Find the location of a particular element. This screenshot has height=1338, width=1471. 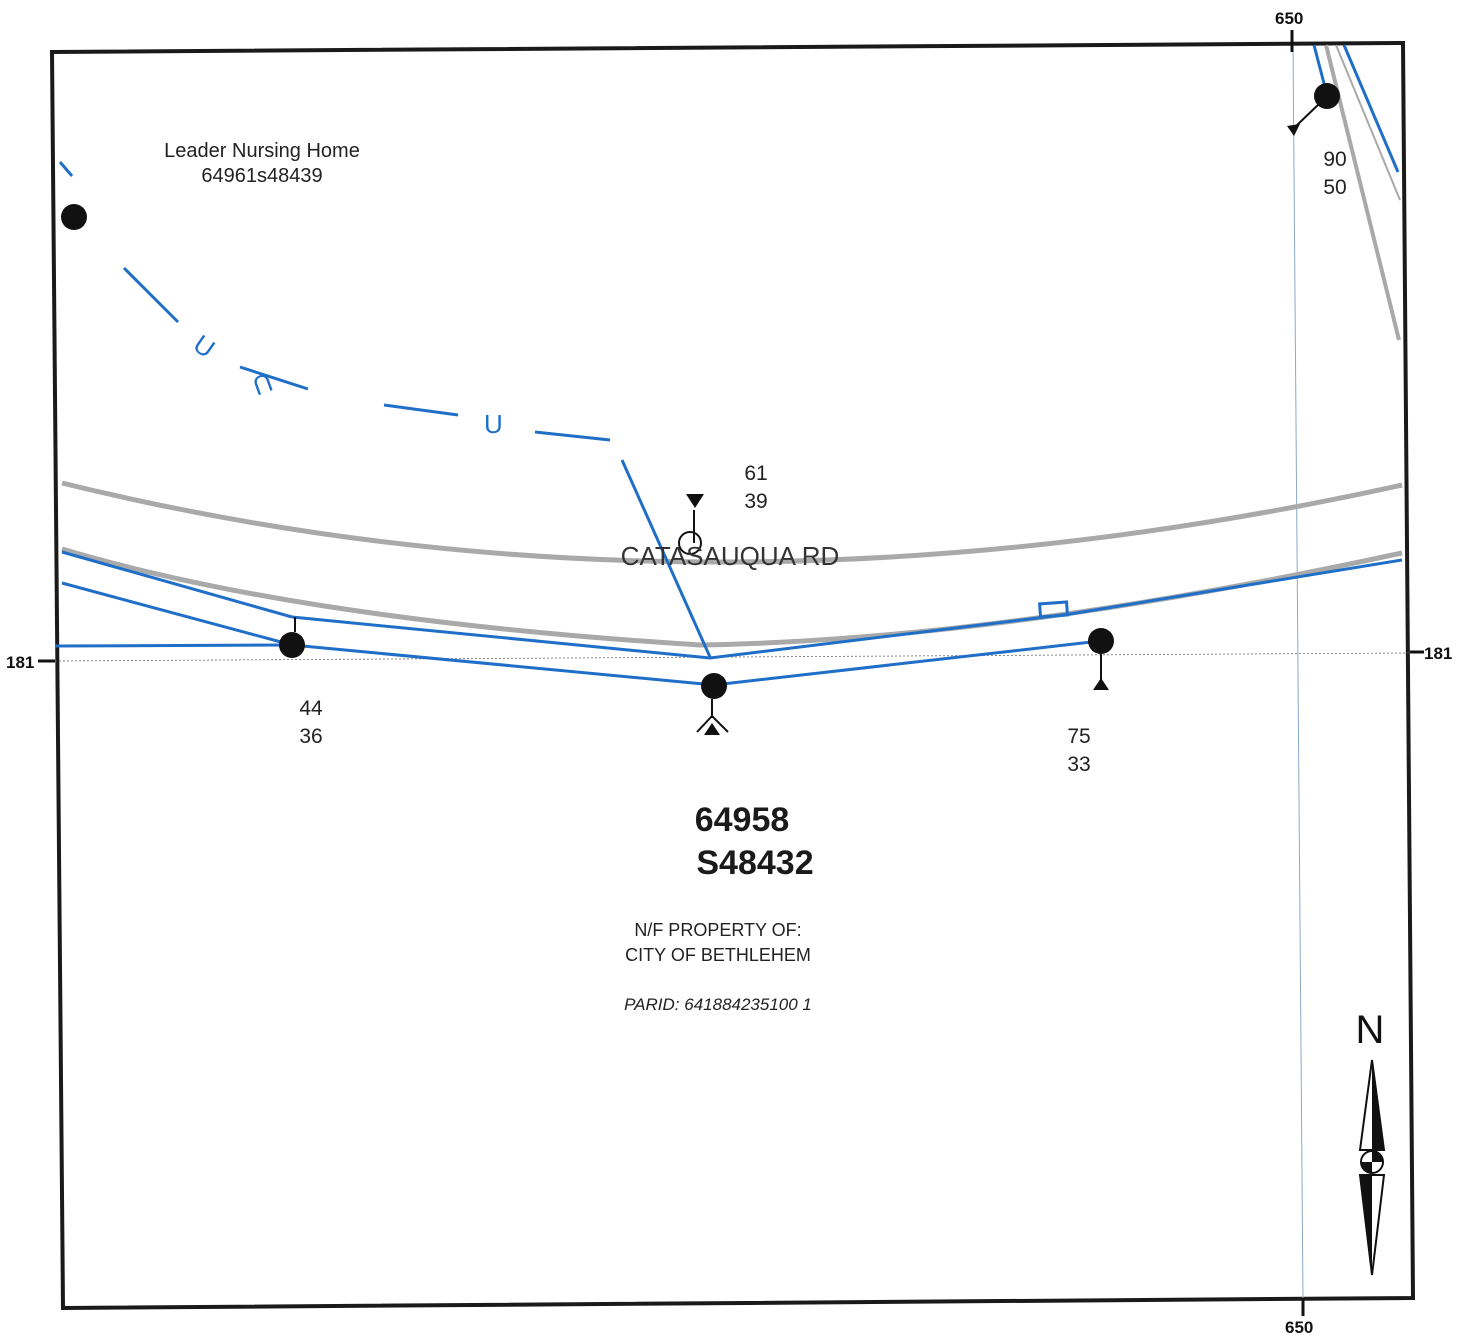

pole-nursing-home is located at coordinates (74, 217).